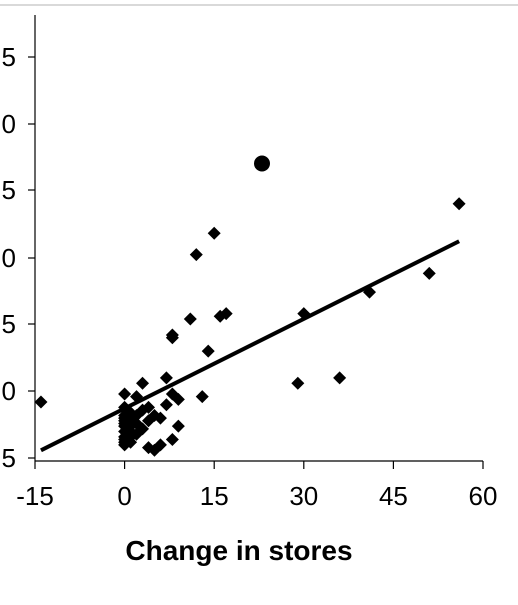 Image resolution: width=518 pixels, height=605 pixels. What do you see at coordinates (124, 496) in the screenshot?
I see `x-tick-label: 0` at bounding box center [124, 496].